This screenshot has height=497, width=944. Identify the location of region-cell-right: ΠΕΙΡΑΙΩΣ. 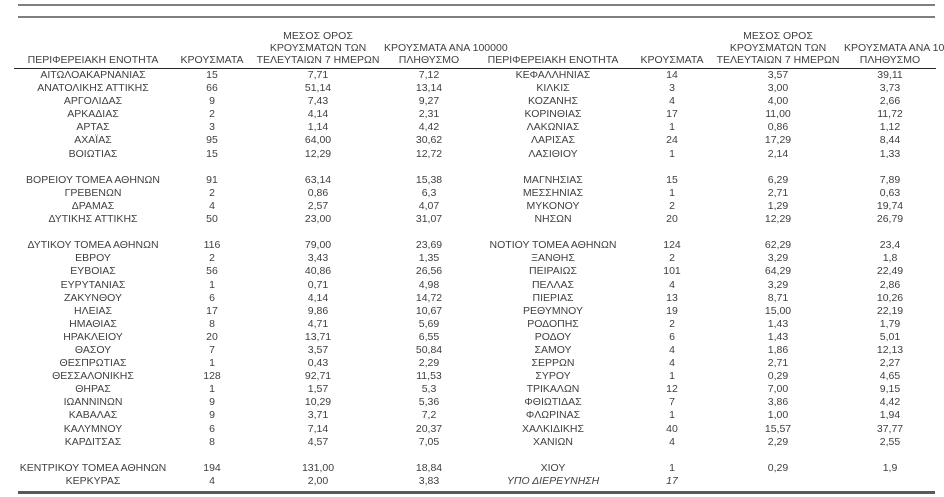
(553, 271).